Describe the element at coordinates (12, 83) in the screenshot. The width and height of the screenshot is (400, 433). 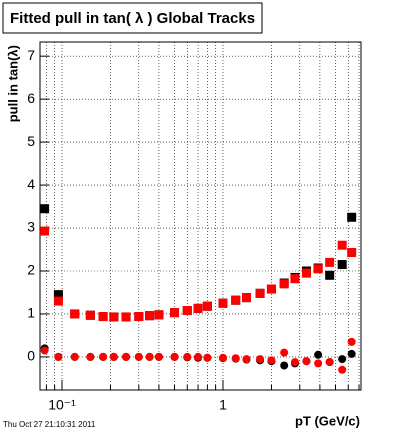
I see `y-axis-label: pull in tan(λ)` at that location.